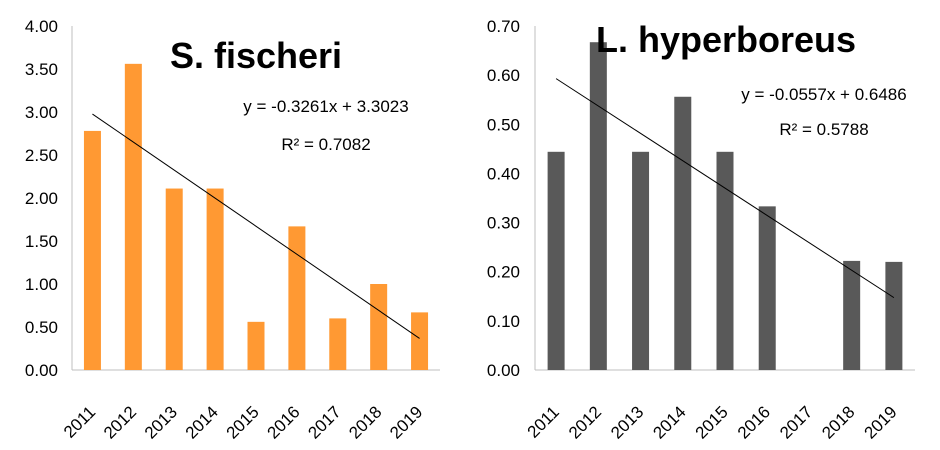  What do you see at coordinates (338, 344) in the screenshot?
I see `bar-2017` at bounding box center [338, 344].